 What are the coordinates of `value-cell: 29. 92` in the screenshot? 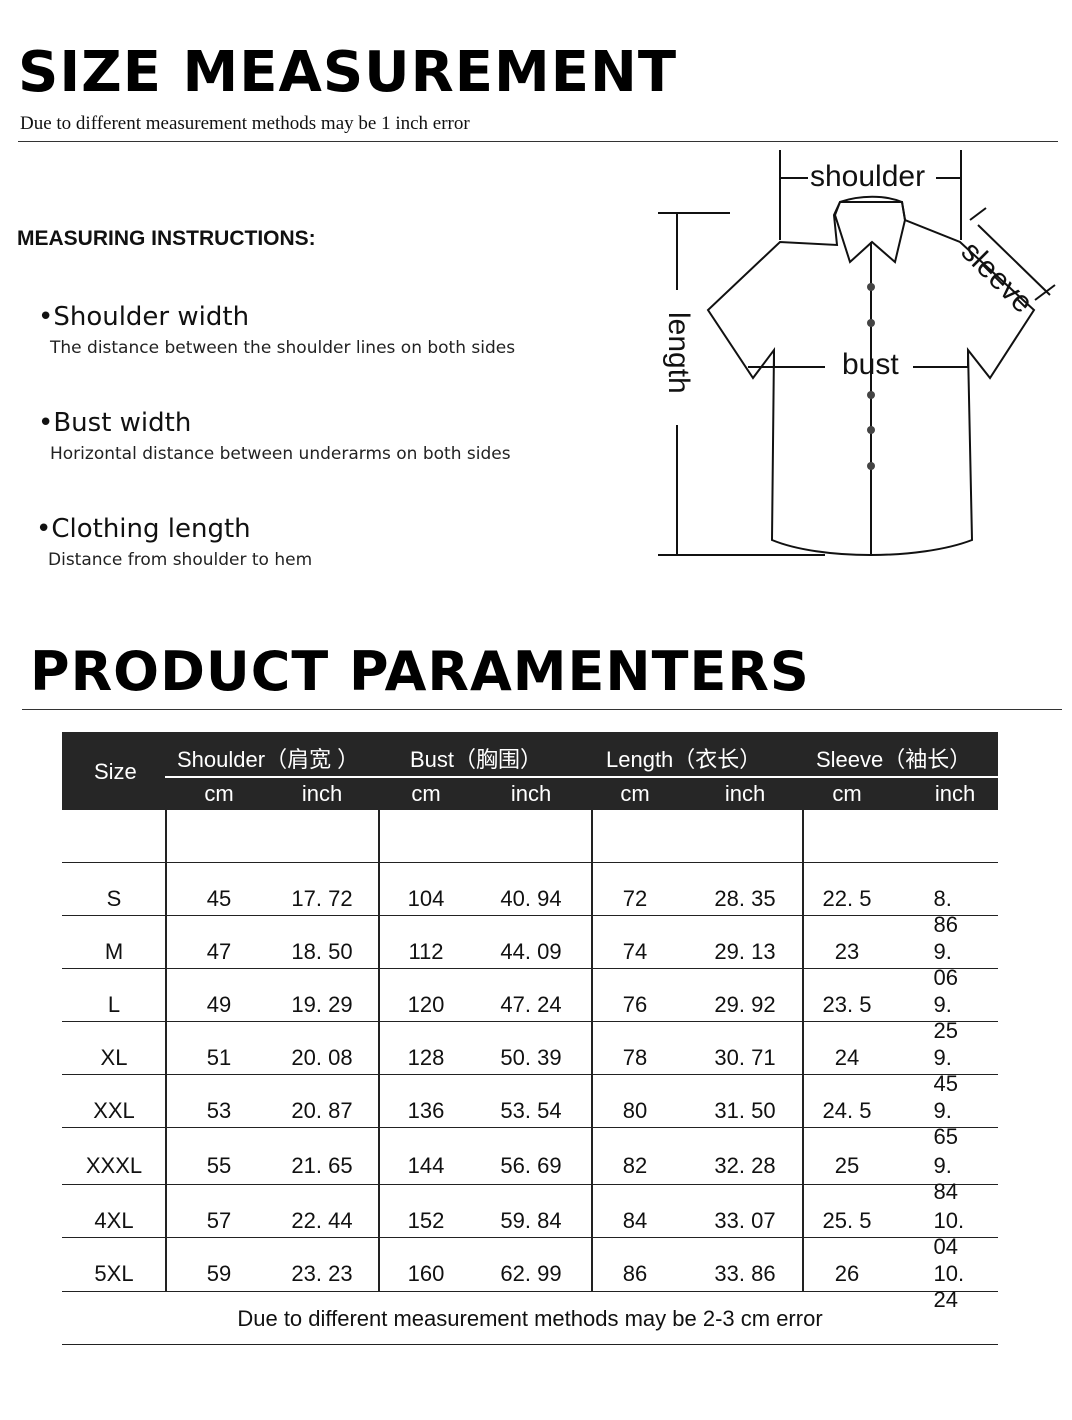 It's located at (745, 1004).